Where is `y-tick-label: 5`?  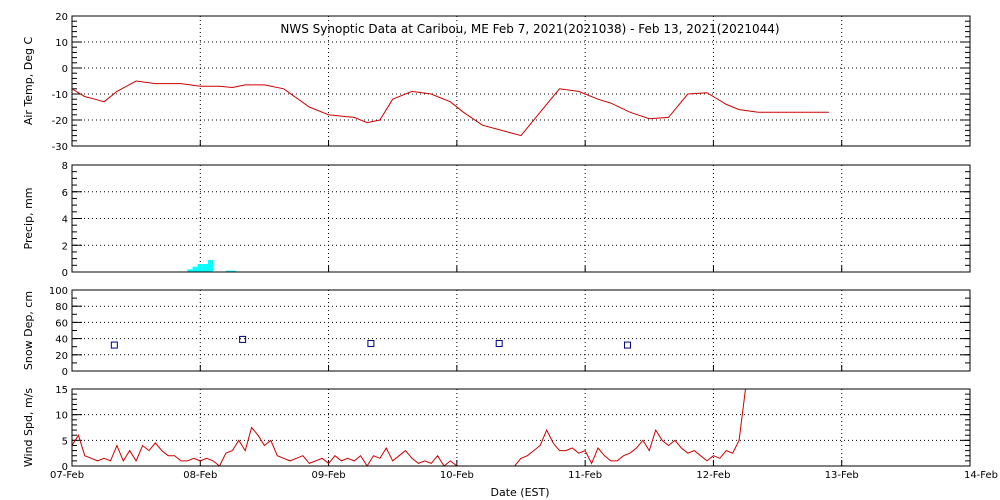 y-tick-label: 5 is located at coordinates (65, 441).